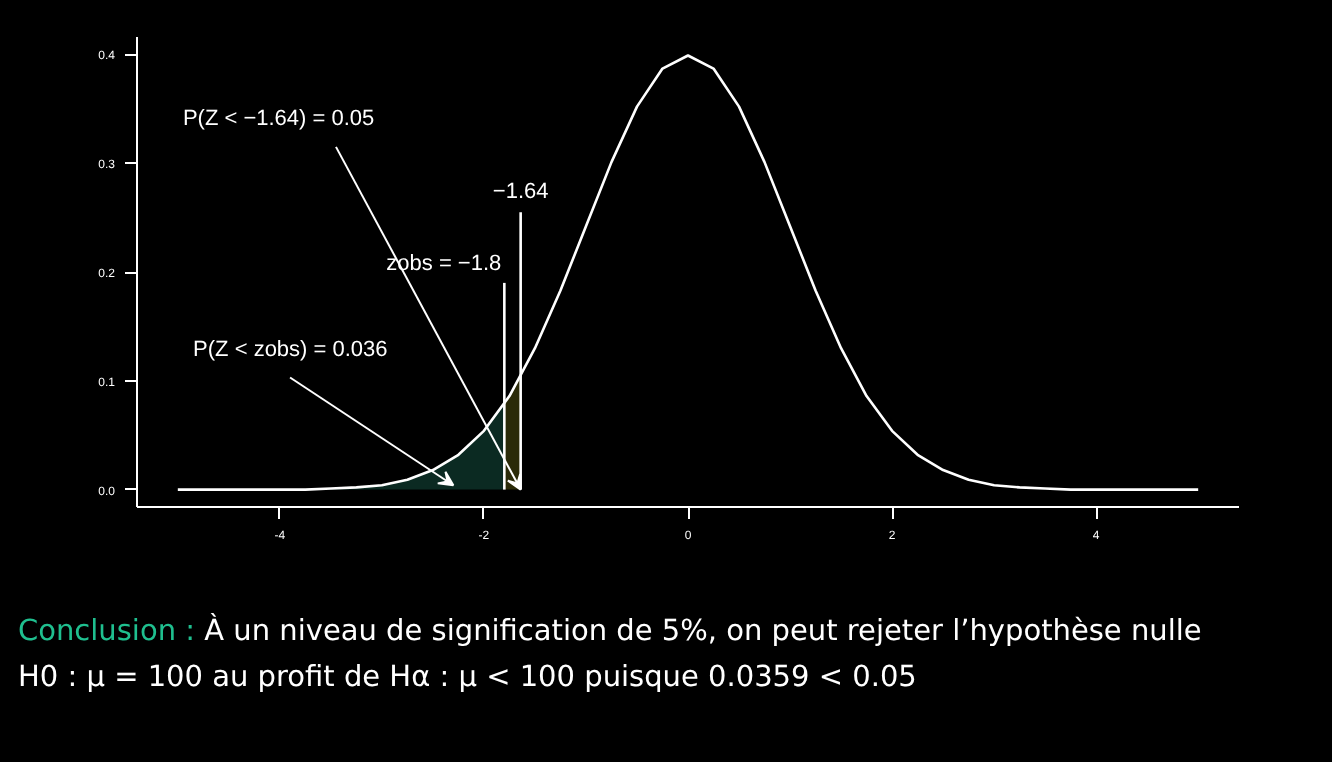 Image resolution: width=1332 pixels, height=762 pixels. I want to click on text: Conclusion :, so click(107, 632).